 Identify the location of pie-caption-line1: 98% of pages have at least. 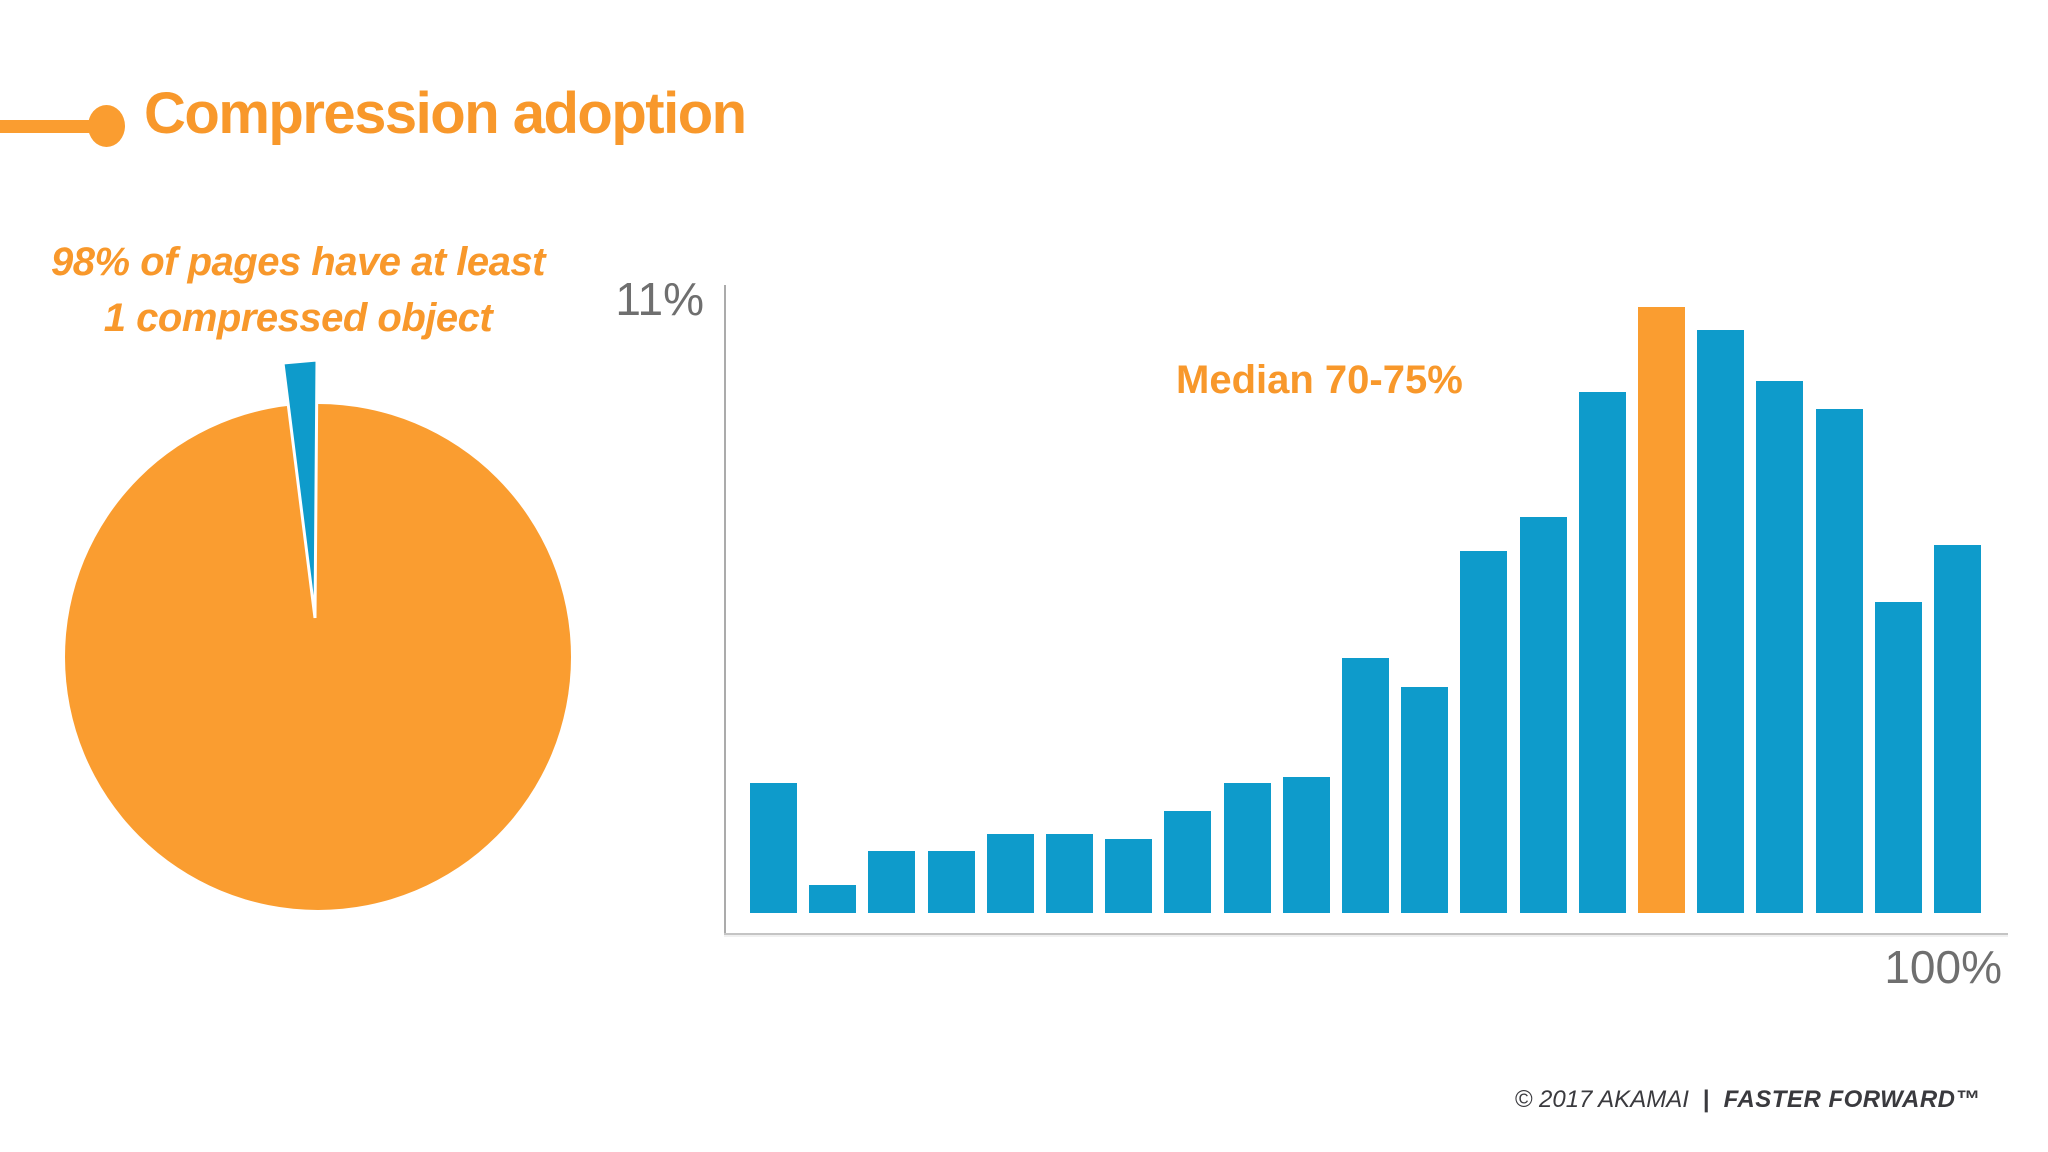
(298, 262).